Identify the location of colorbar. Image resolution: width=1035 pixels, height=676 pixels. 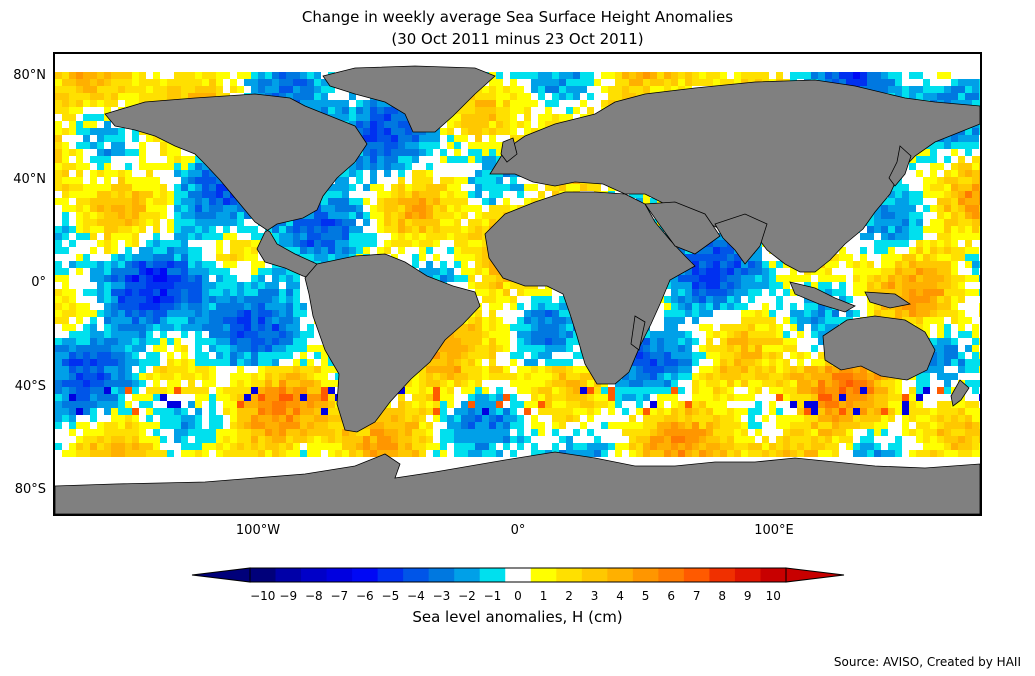
(518, 575).